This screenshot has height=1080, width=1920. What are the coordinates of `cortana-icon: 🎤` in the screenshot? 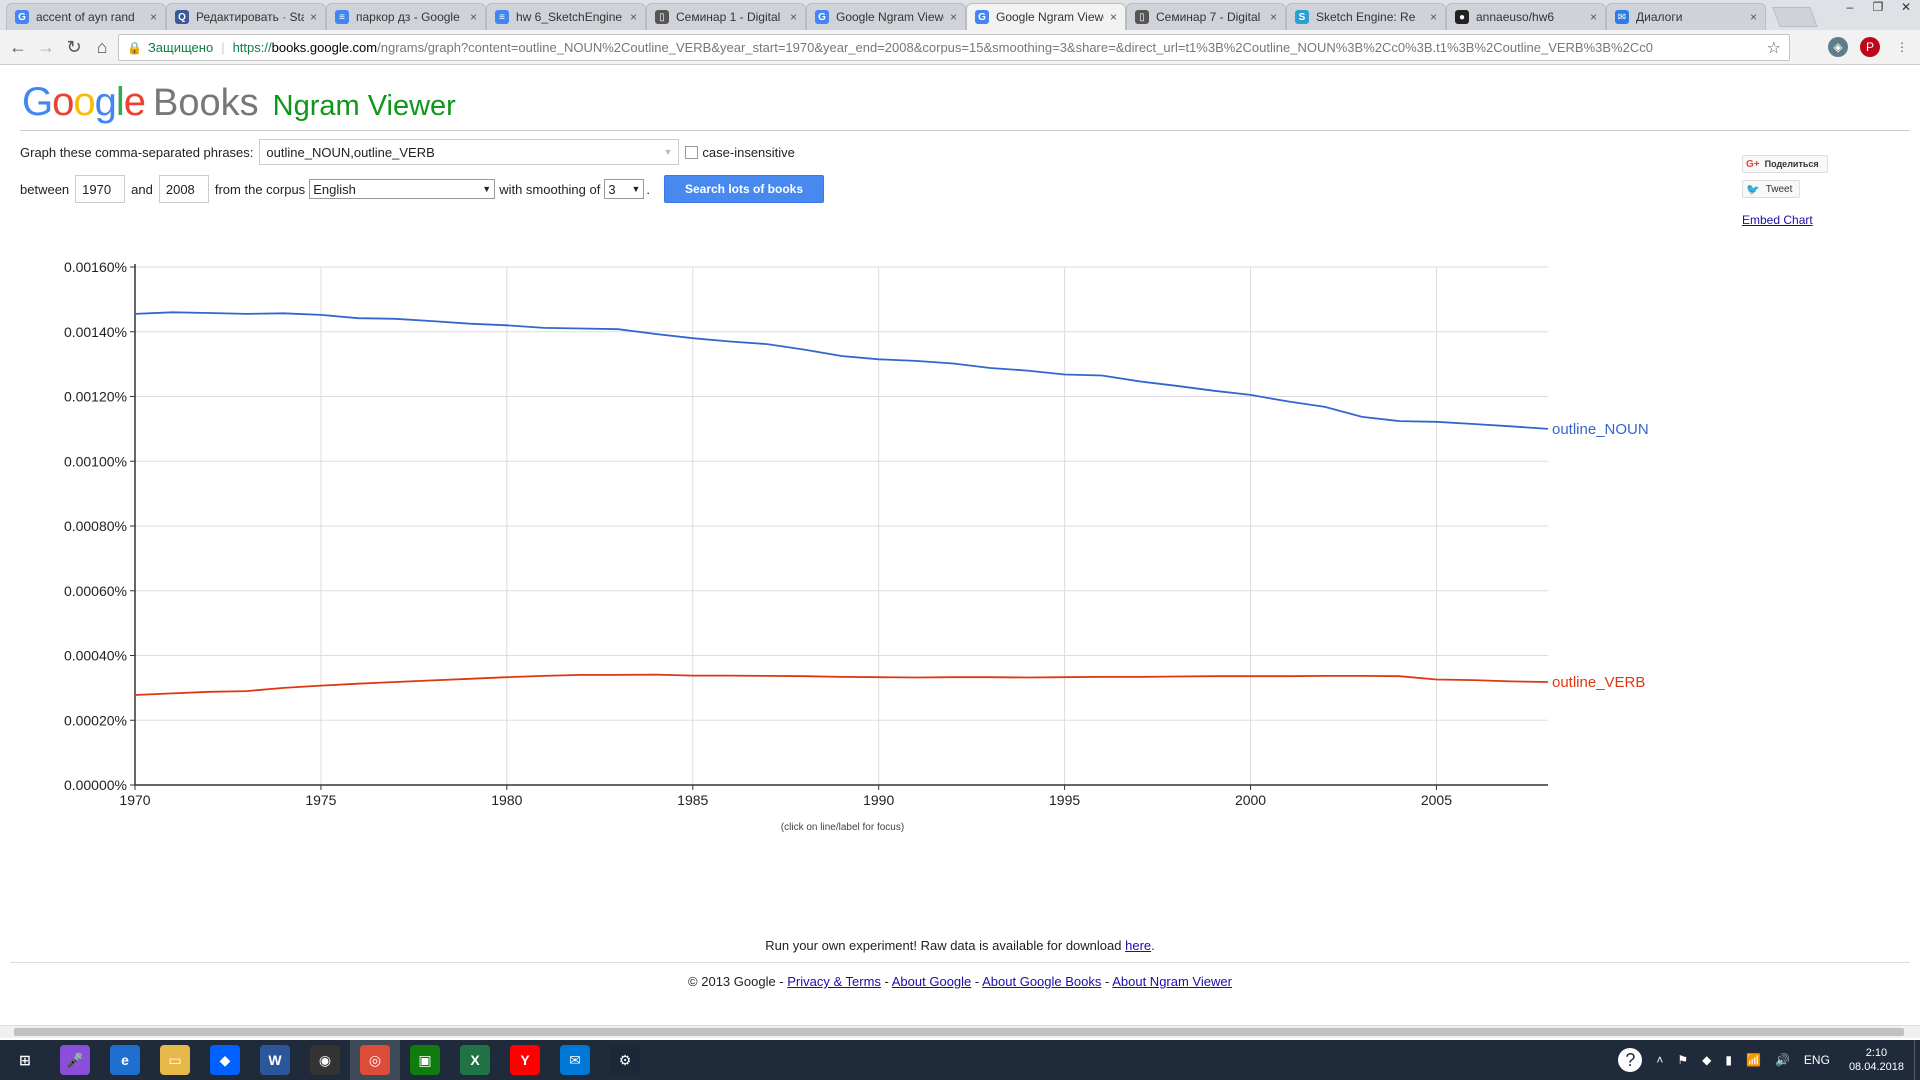 It's located at (75, 1060).